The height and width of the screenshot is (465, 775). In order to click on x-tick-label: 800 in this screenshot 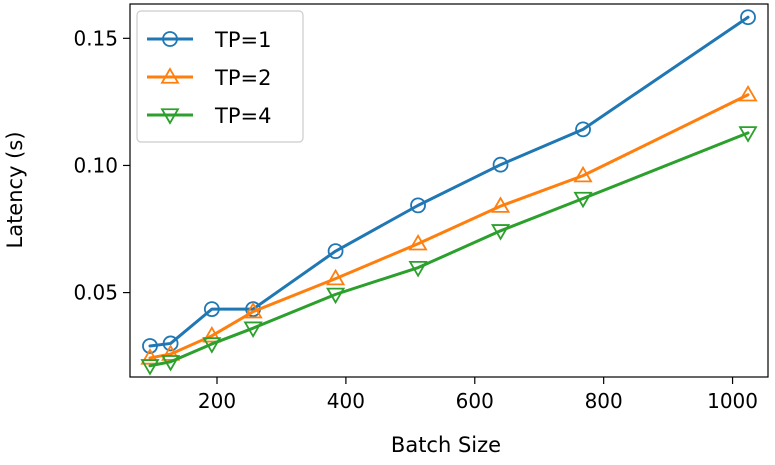, I will do `click(604, 401)`.